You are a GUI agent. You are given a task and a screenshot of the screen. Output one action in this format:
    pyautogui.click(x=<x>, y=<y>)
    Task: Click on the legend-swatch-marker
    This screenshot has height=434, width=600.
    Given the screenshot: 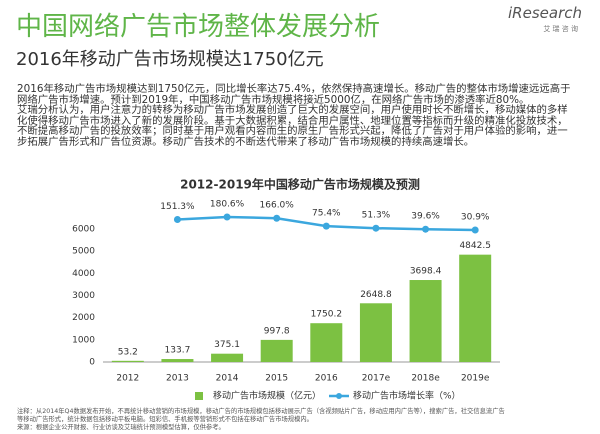 What is the action you would take?
    pyautogui.click(x=339, y=396)
    